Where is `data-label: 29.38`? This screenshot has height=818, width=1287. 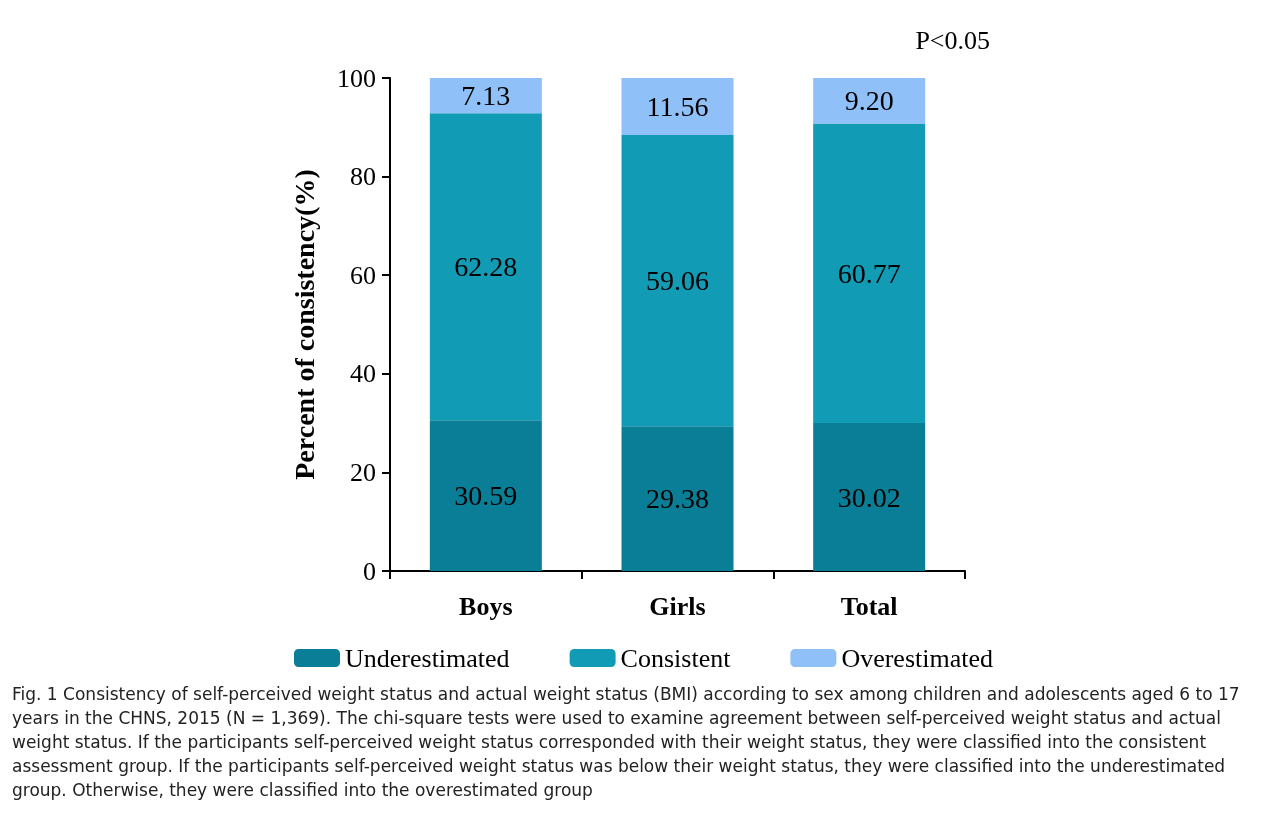
data-label: 29.38 is located at coordinates (677, 499).